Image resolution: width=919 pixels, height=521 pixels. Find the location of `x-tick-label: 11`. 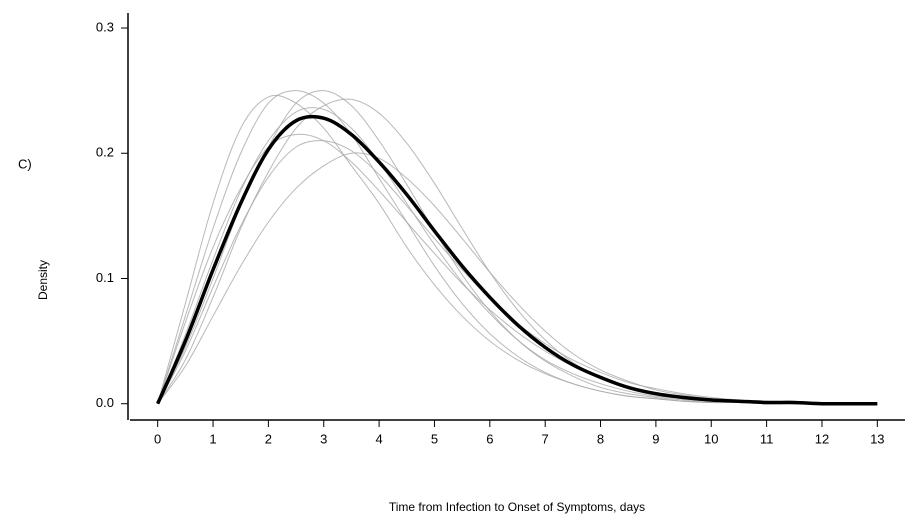

x-tick-label: 11 is located at coordinates (767, 438).